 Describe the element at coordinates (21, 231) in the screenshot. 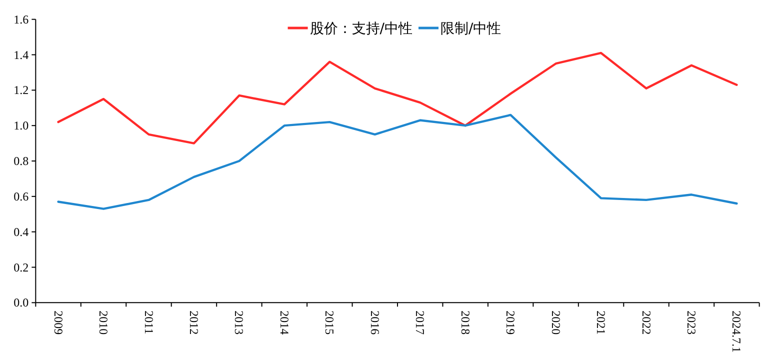

I see `y-tick-label: 0.4` at that location.